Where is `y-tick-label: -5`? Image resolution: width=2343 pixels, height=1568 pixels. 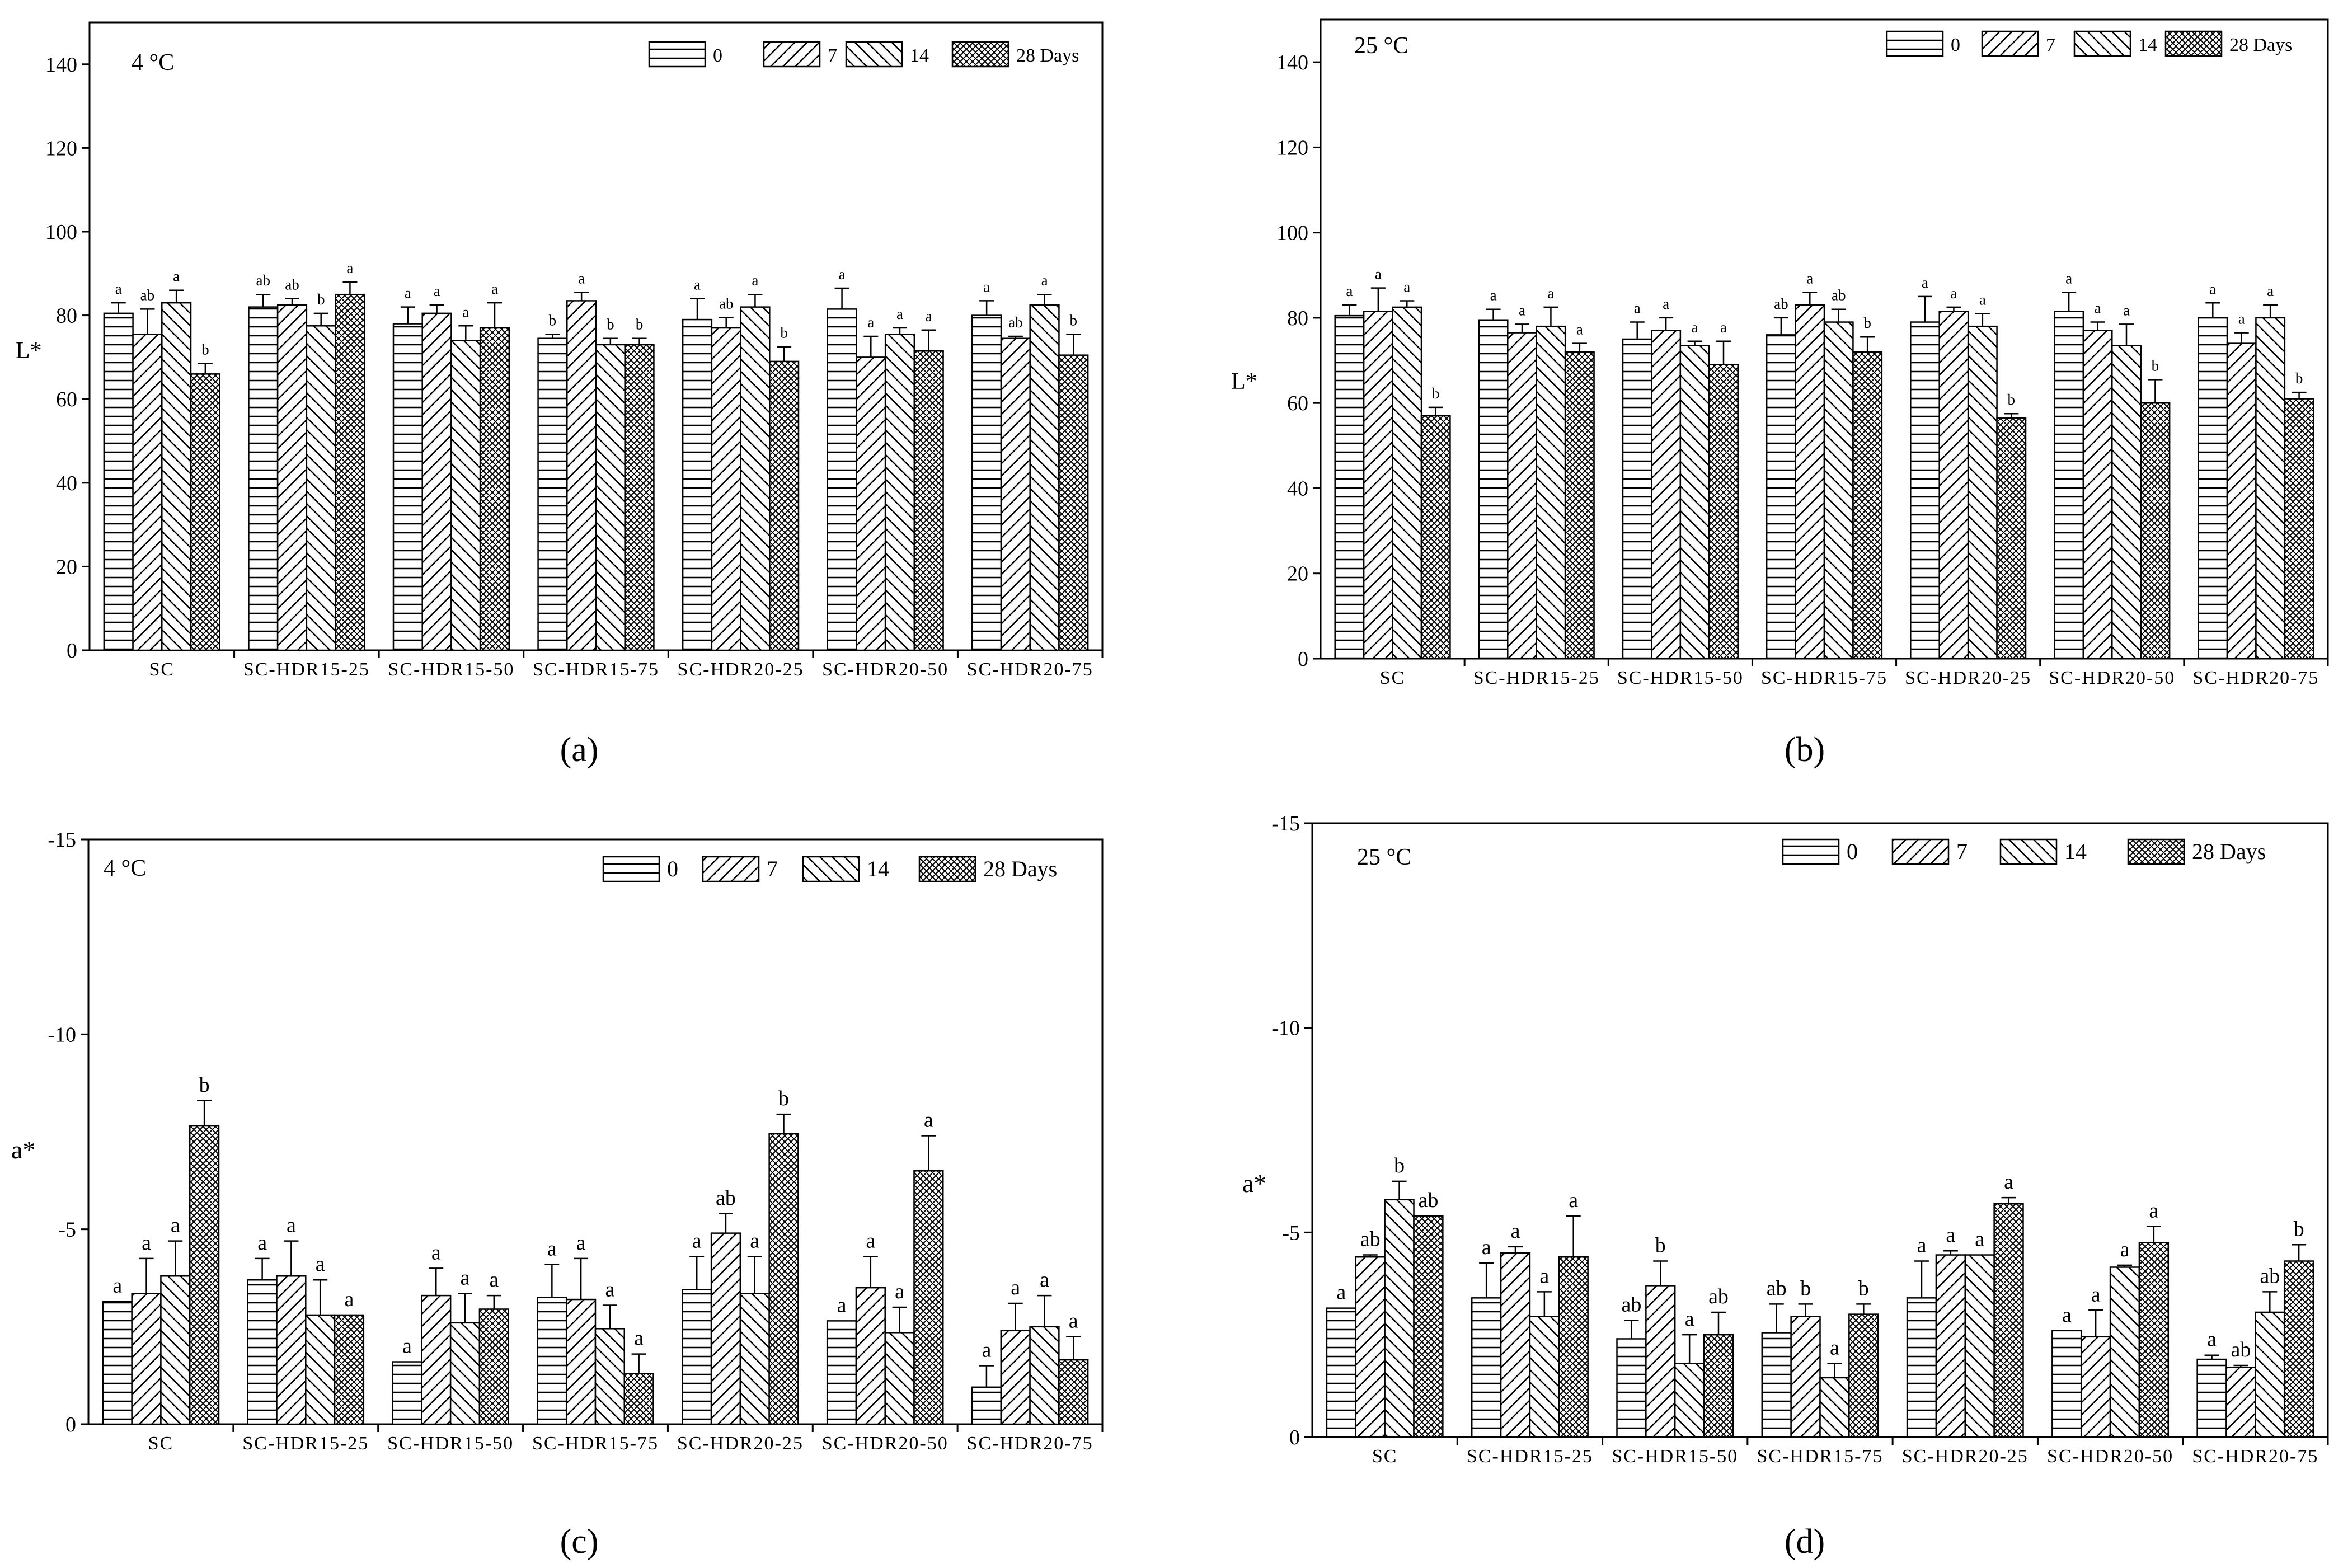 y-tick-label: -5 is located at coordinates (67, 1230).